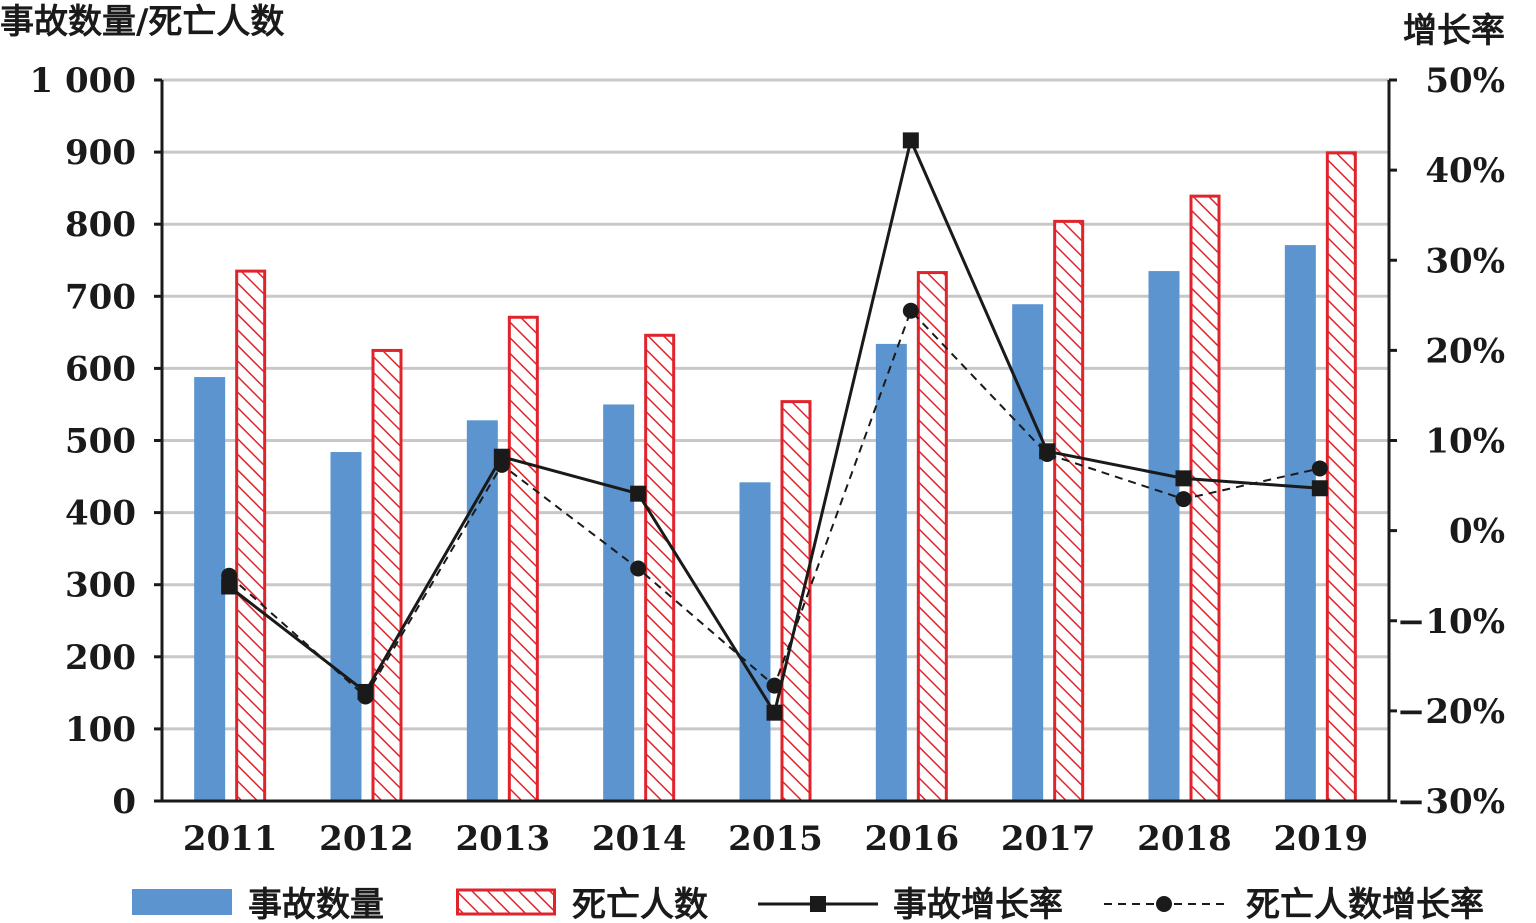 The width and height of the screenshot is (1536, 923). What do you see at coordinates (1321, 839) in the screenshot?
I see `x-tick-label: 2019` at bounding box center [1321, 839].